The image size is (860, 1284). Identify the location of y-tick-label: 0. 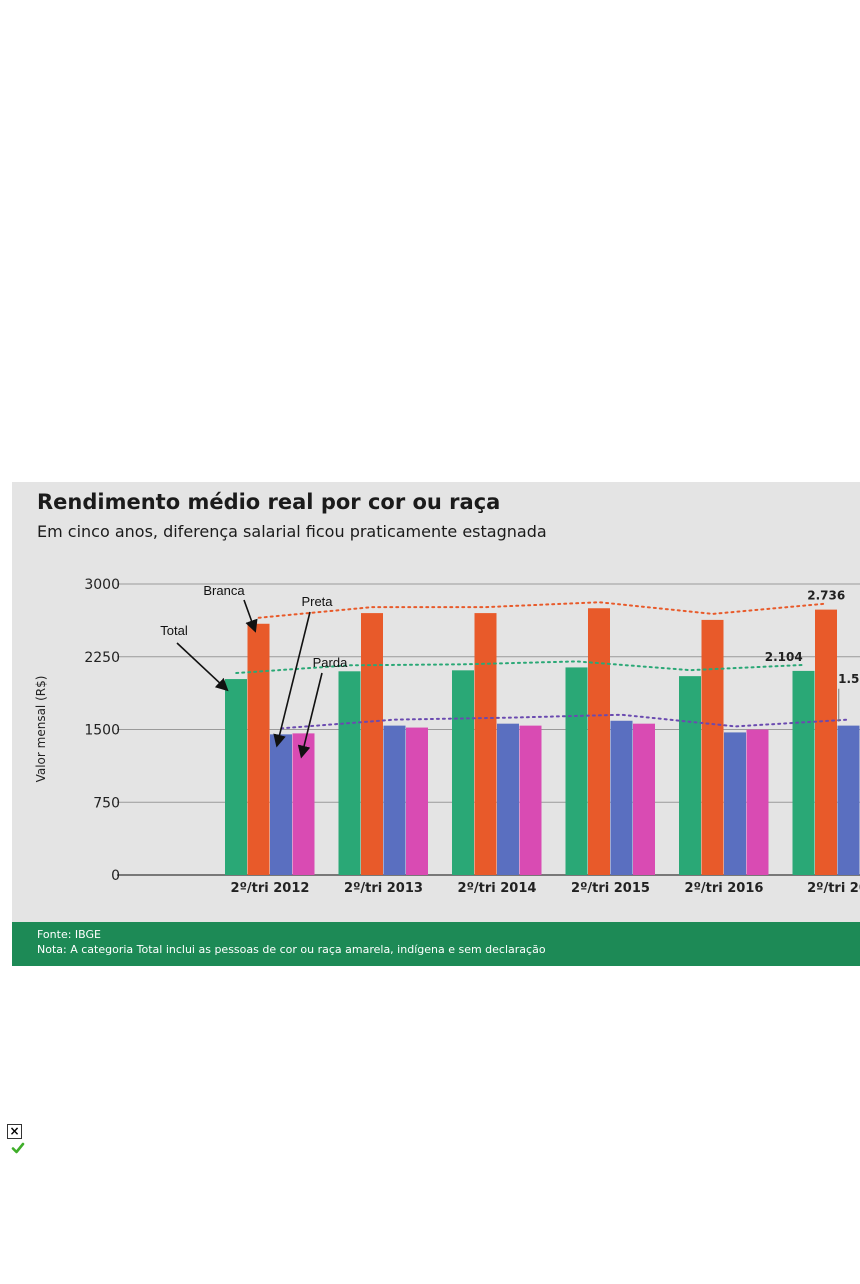
(115, 876).